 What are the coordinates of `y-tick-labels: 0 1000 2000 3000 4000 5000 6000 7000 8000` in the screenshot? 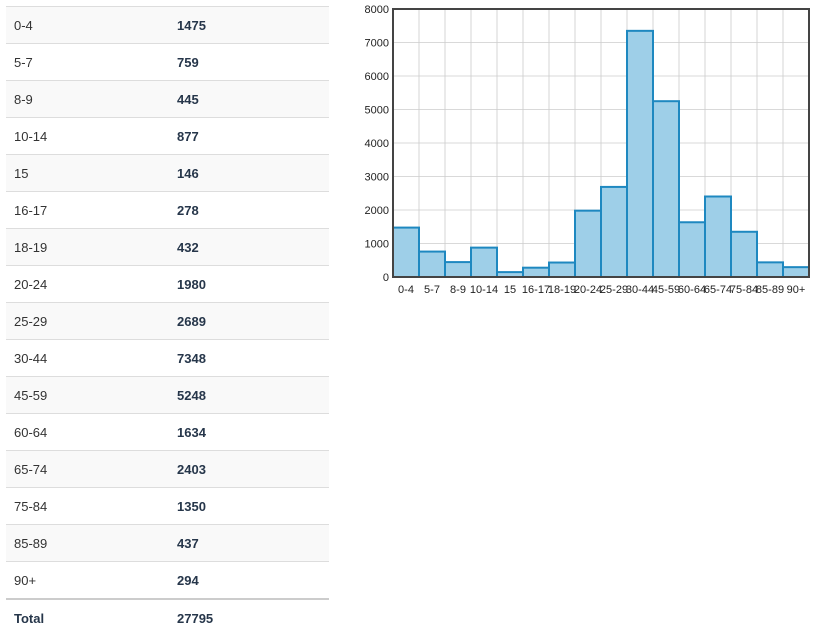 It's located at (377, 144).